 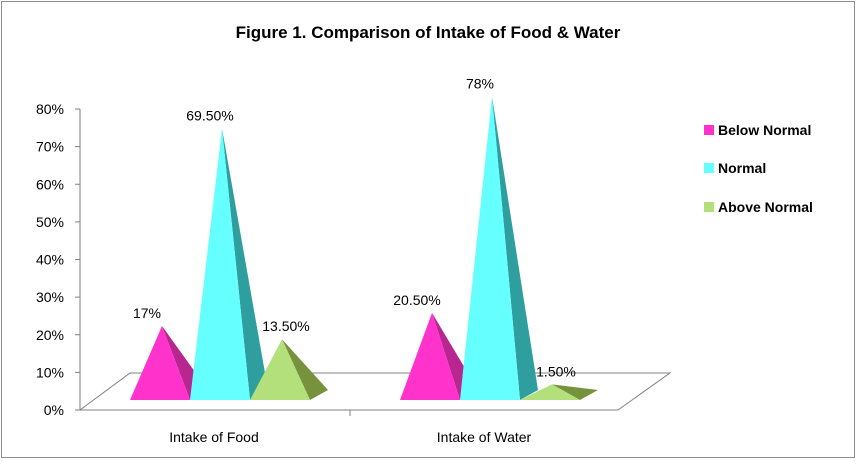 I want to click on y-tick-label: 20%, so click(x=50, y=335).